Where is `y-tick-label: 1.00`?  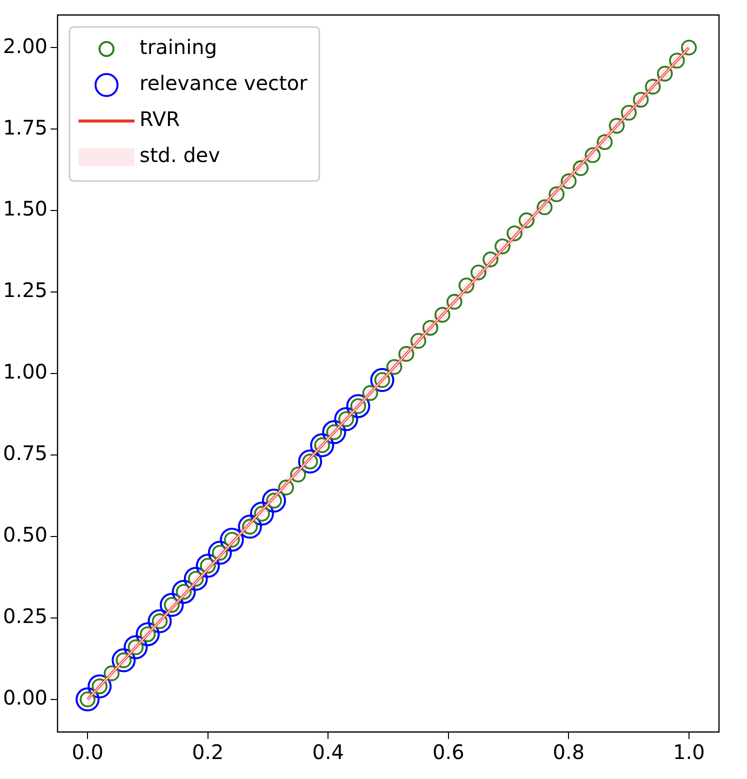
y-tick-label: 1.00 is located at coordinates (25, 372).